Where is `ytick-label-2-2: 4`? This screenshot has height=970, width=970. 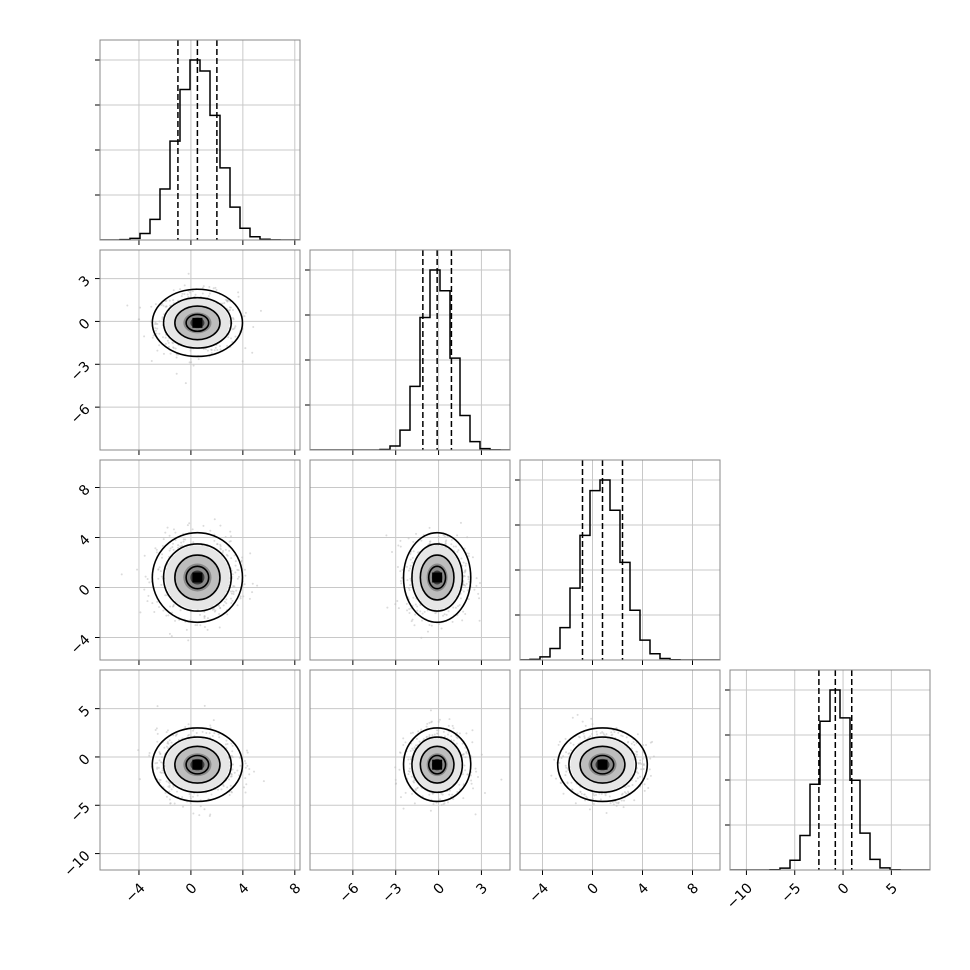 ytick-label-2-2: 4 is located at coordinates (85, 541).